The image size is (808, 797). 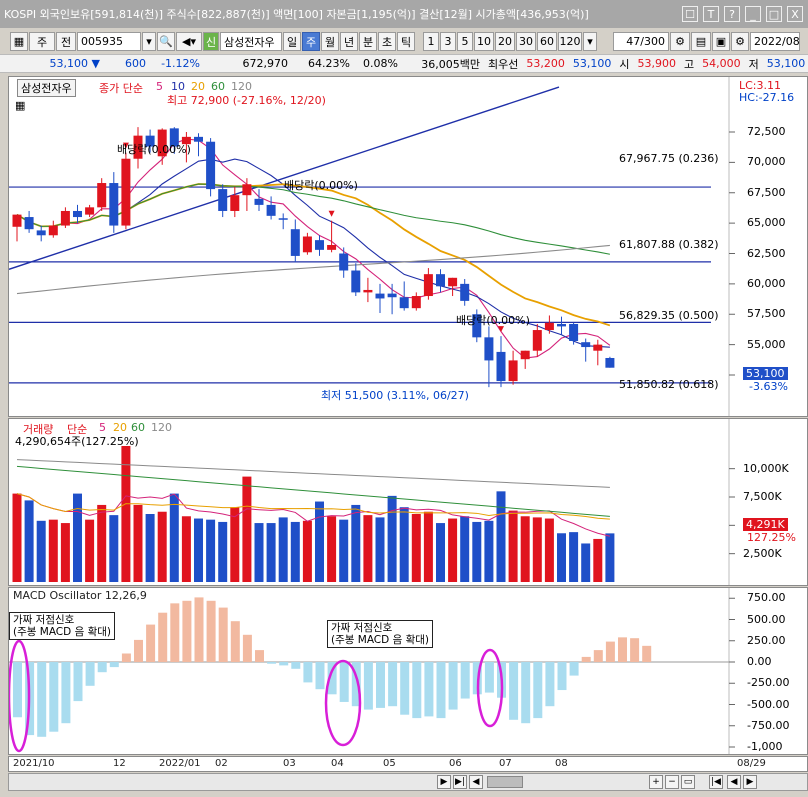 I want to click on interval-3: 3, so click(x=448, y=41).